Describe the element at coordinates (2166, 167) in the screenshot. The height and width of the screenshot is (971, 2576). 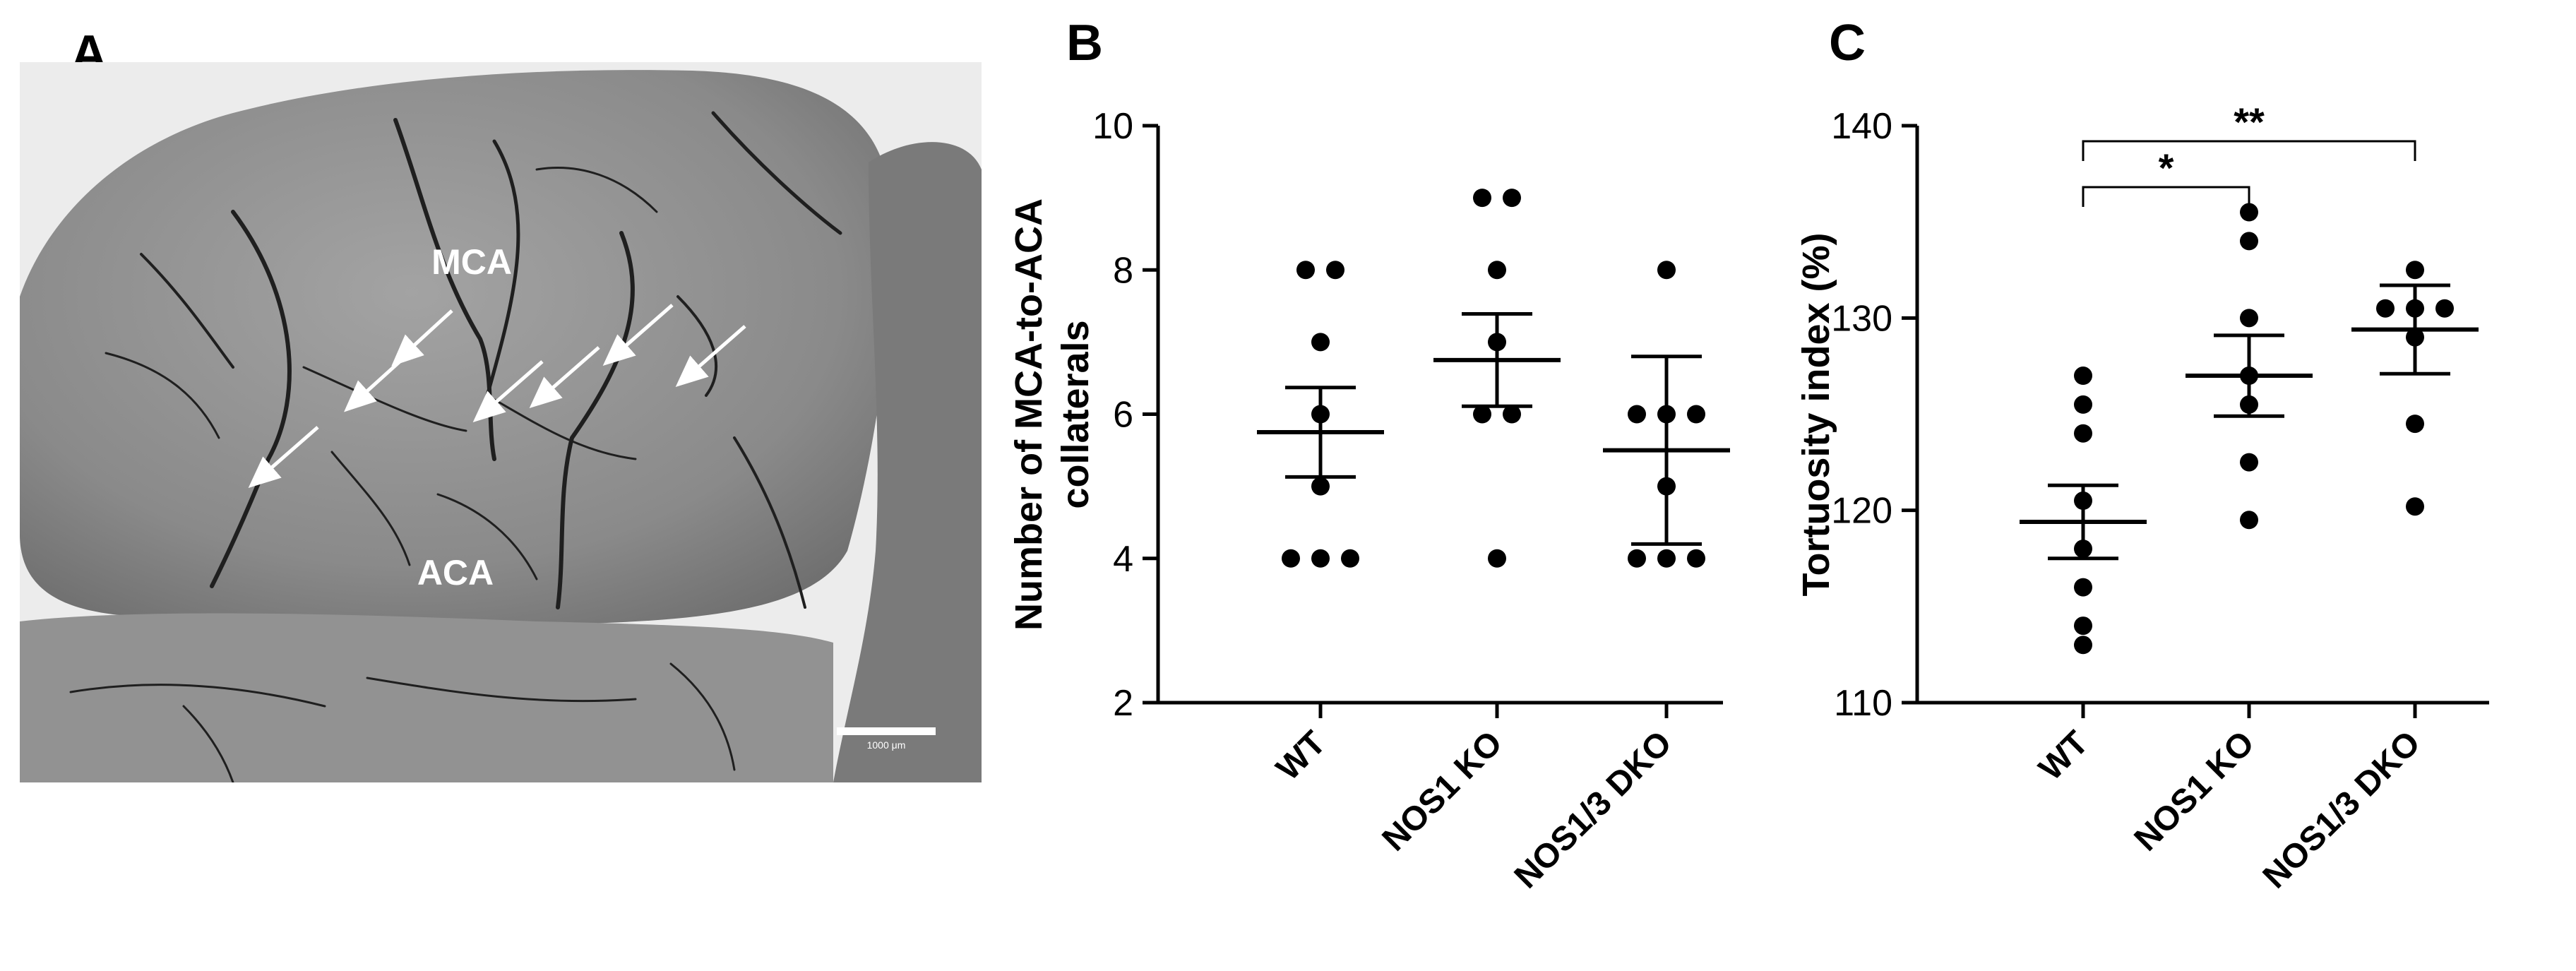
I see `significance-label: *` at that location.